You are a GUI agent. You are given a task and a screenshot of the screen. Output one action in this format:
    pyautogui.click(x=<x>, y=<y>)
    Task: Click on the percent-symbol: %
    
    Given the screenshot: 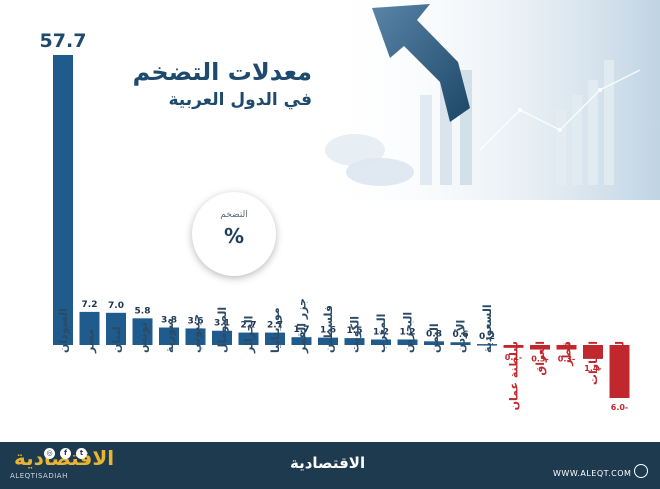 What is the action you would take?
    pyautogui.click(x=234, y=236)
    